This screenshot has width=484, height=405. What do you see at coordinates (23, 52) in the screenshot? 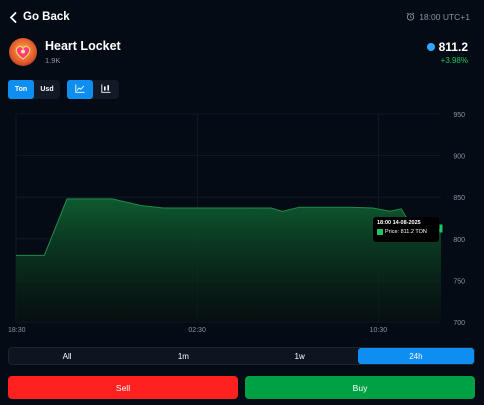
I see `heart-locket-icon` at bounding box center [23, 52].